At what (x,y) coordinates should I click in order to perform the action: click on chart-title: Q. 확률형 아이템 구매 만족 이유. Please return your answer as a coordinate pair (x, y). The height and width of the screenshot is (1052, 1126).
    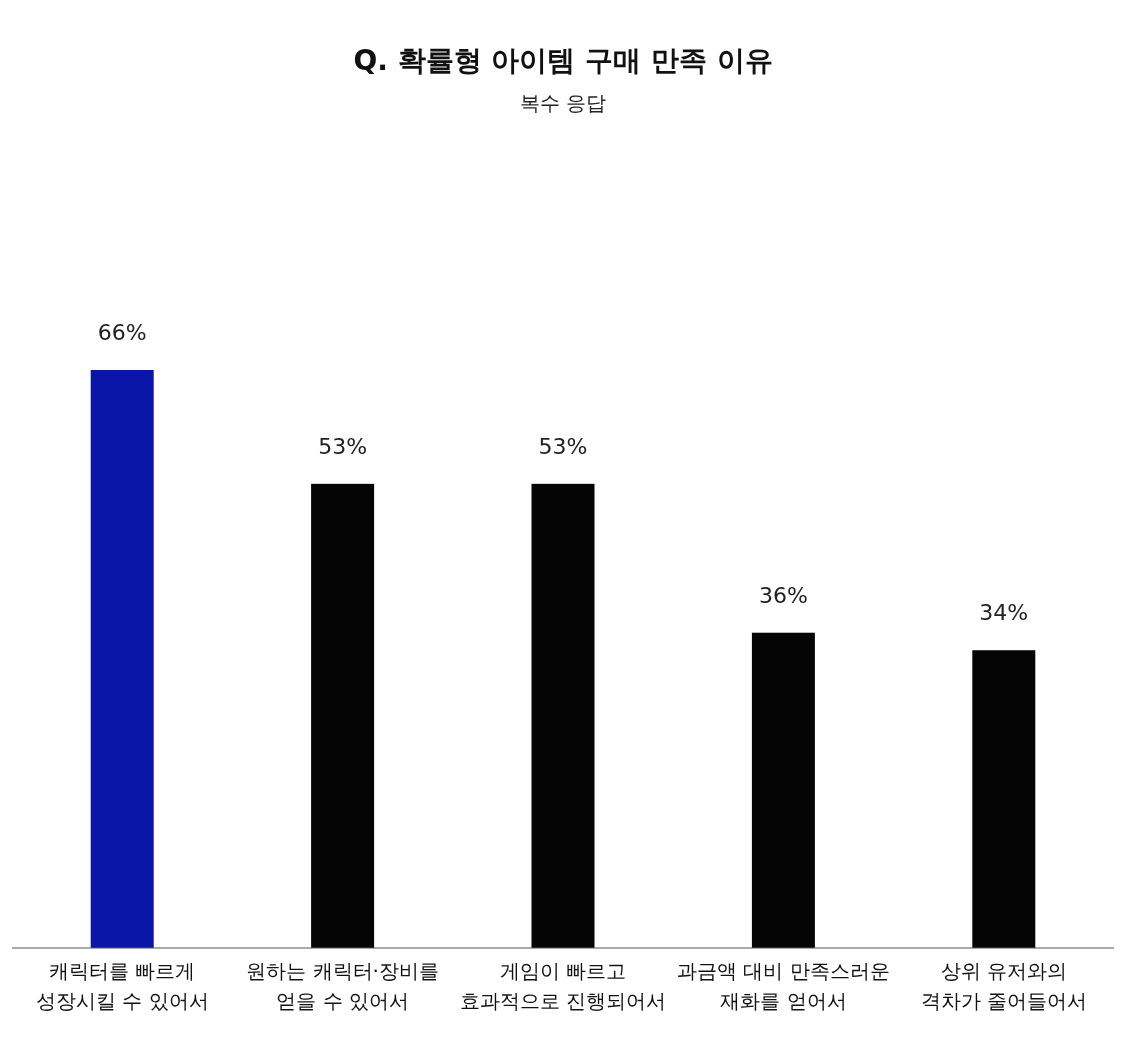
    Looking at the image, I should click on (563, 60).